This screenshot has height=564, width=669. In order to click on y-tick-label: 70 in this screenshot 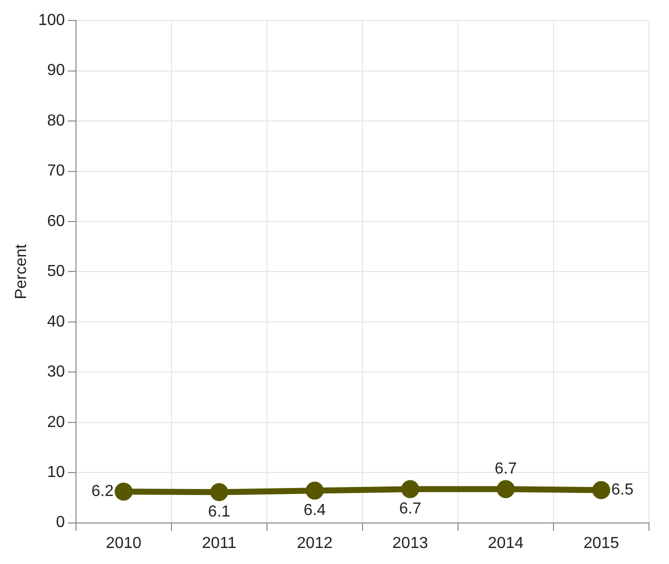, I will do `click(56, 171)`.